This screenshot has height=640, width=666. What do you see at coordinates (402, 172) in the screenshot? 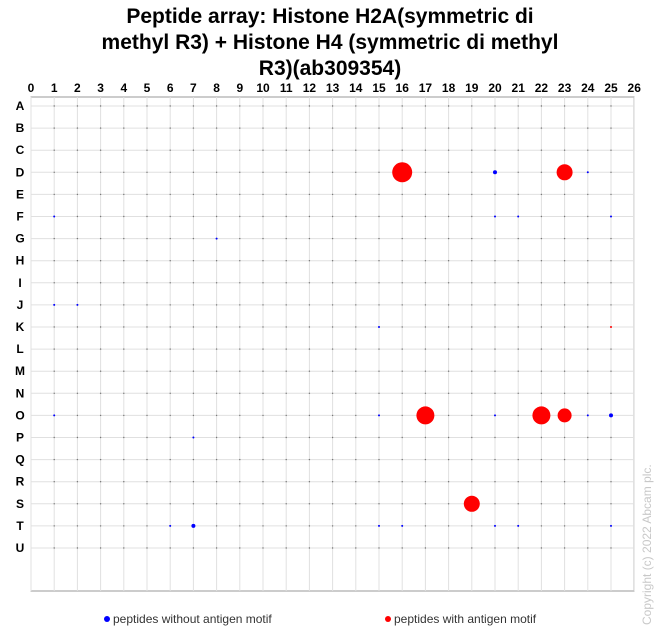
I see `positive-peptide-point` at bounding box center [402, 172].